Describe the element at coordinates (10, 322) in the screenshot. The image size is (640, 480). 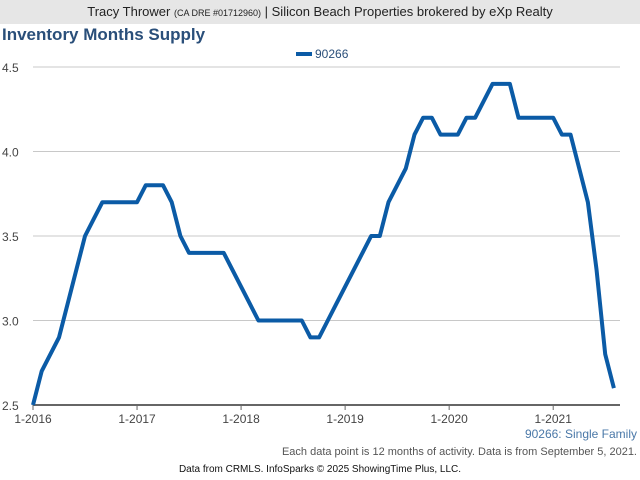
I see `y-tick-label: 3.0` at that location.